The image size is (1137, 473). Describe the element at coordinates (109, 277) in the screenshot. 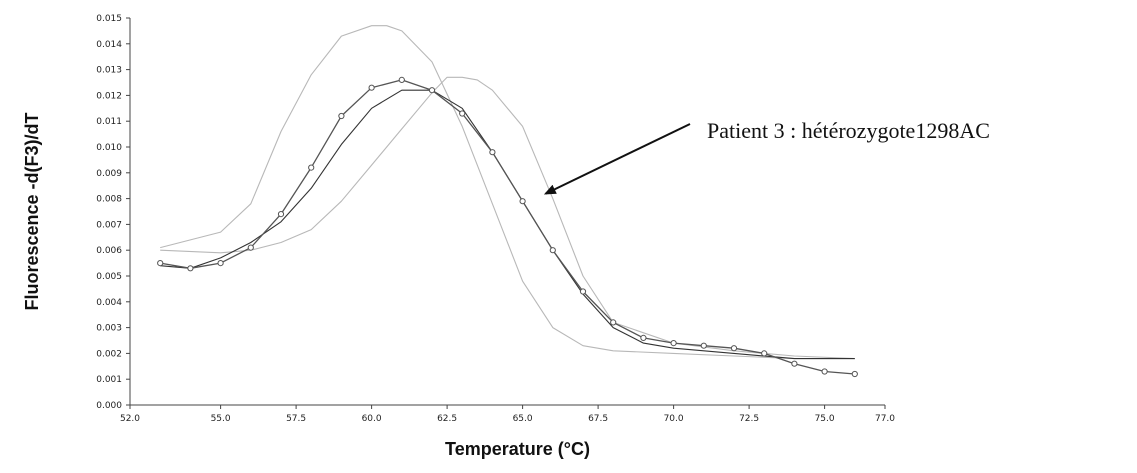

I see `y-tick-label: 0.005` at that location.